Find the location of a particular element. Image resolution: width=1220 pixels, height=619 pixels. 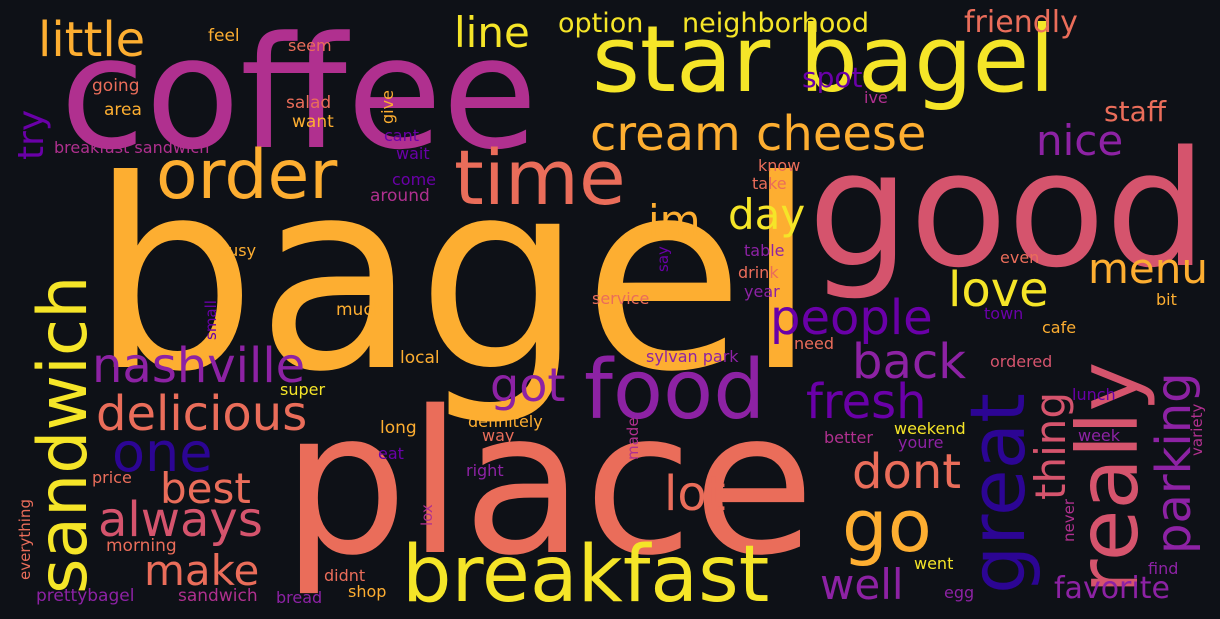

word: drink is located at coordinates (758, 272).